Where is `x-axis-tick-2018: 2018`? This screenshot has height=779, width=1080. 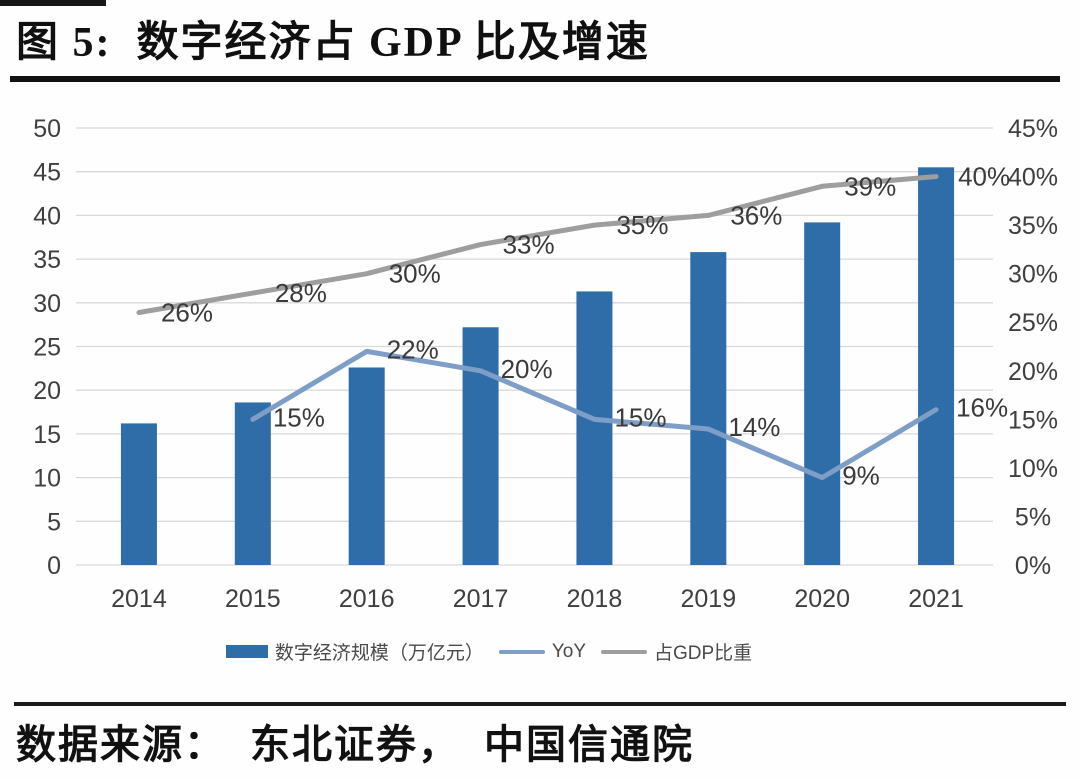
x-axis-tick-2018: 2018 is located at coordinates (595, 599).